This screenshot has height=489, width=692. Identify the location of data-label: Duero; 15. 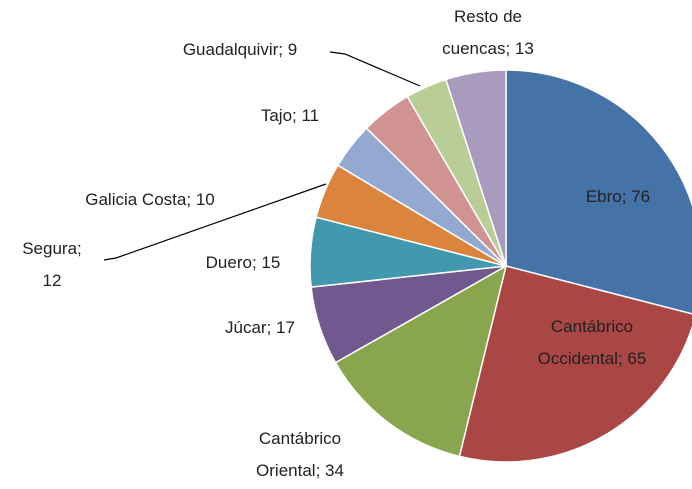
(243, 262).